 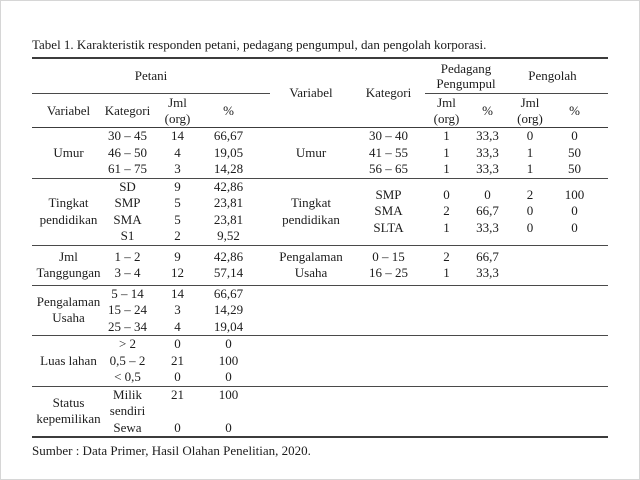 I want to click on pengolah-jml-value: 0, so click(x=530, y=135).